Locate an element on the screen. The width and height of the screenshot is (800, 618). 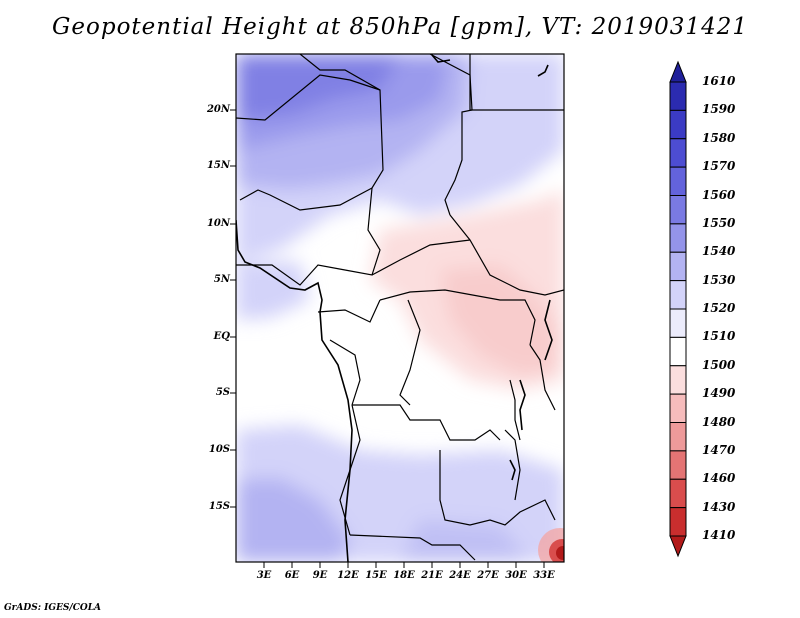
lon-label: 3E is located at coordinates (264, 575).